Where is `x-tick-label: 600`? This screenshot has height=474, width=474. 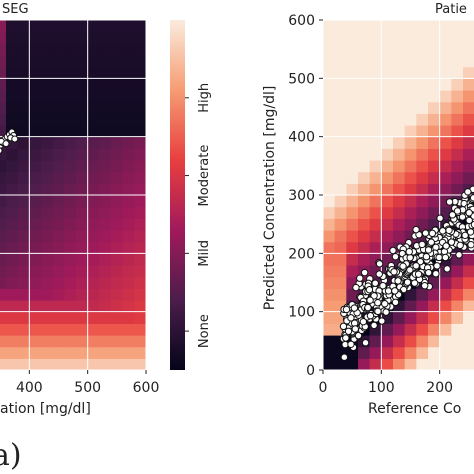 x-tick-label: 600 is located at coordinates (146, 388).